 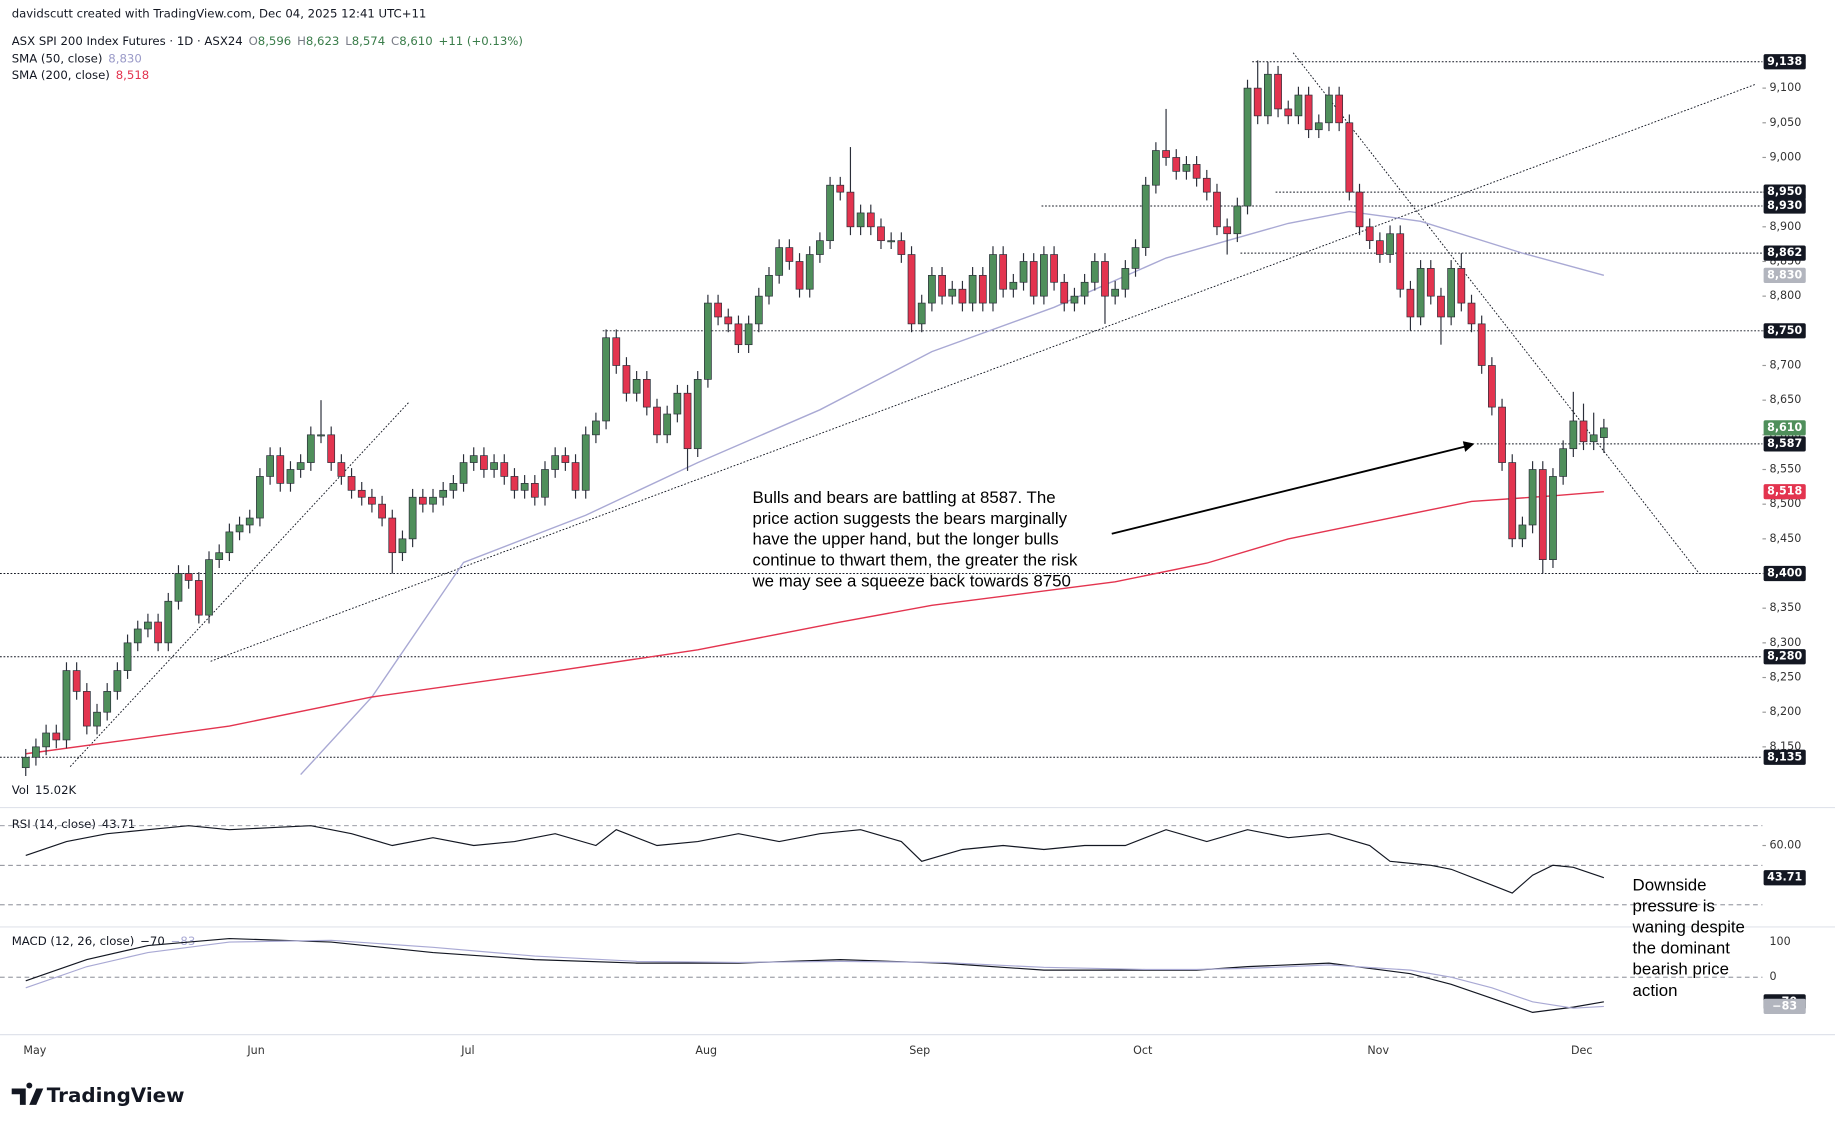 I want to click on x-tick-label: Jun, so click(x=255, y=1050).